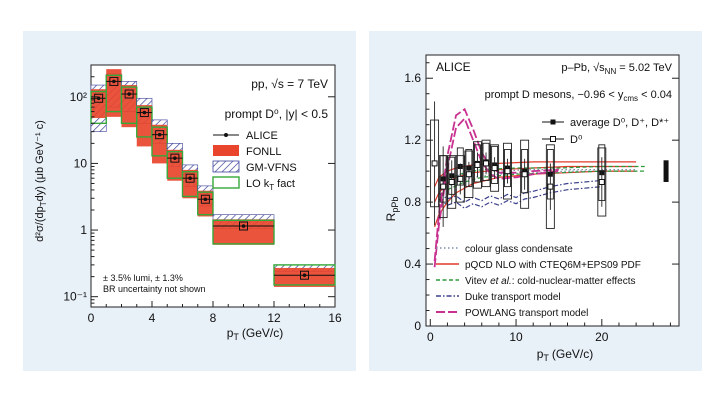  Describe the element at coordinates (258, 184) in the screenshot. I see `legend-label-text-3: LO k` at that location.